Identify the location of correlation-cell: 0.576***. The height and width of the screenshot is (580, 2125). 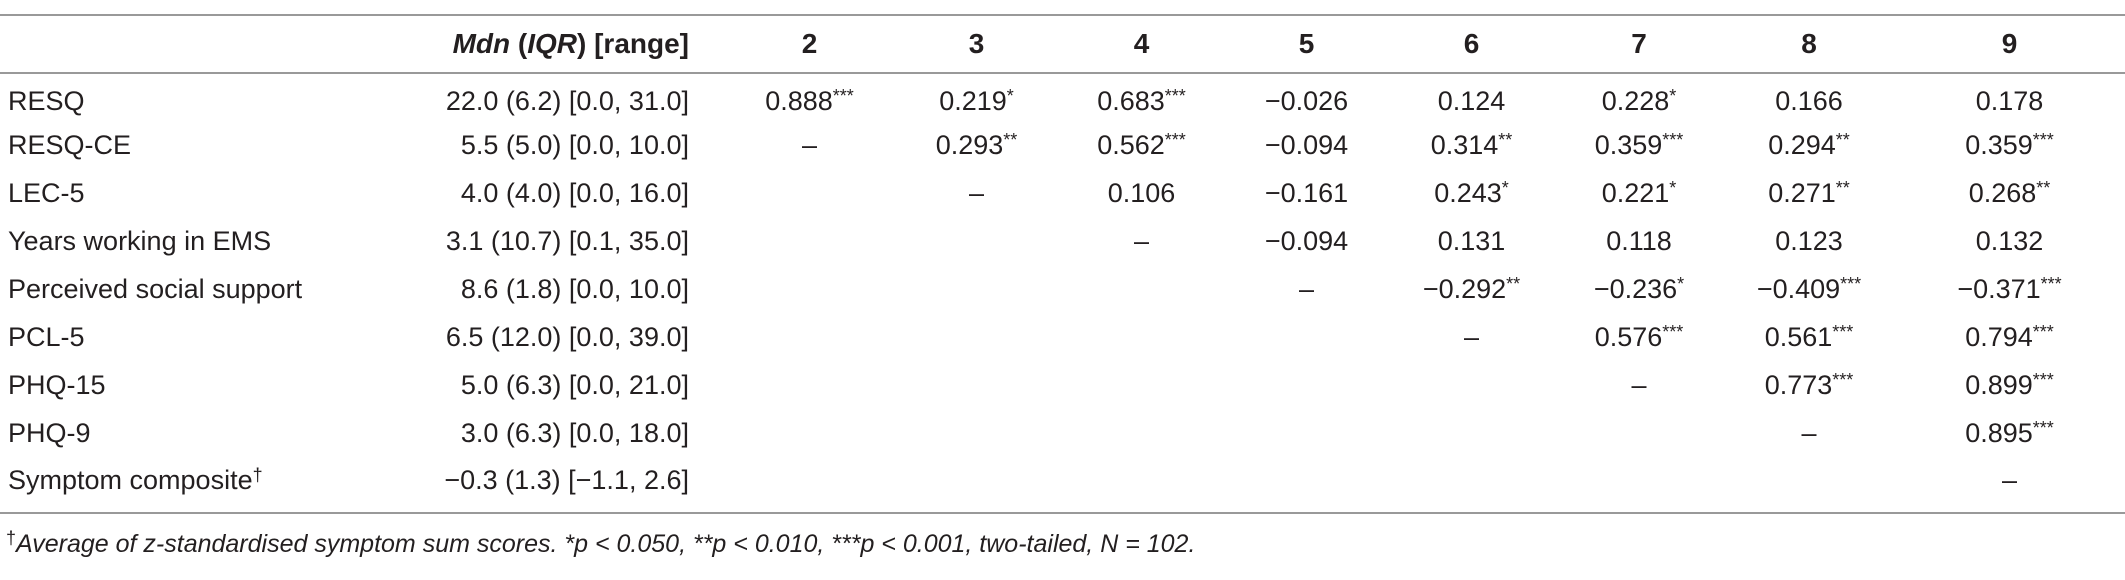
(1639, 337).